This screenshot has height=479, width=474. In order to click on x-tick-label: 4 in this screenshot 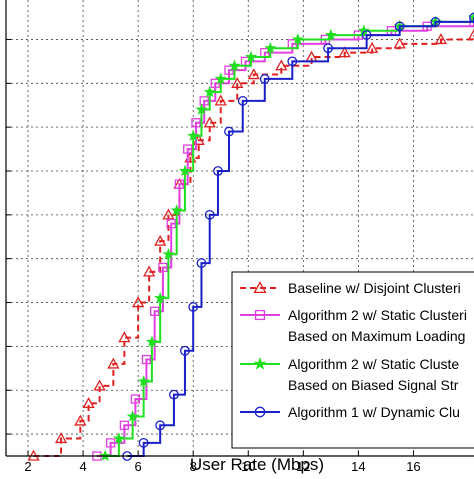, I will do `click(82, 466)`.